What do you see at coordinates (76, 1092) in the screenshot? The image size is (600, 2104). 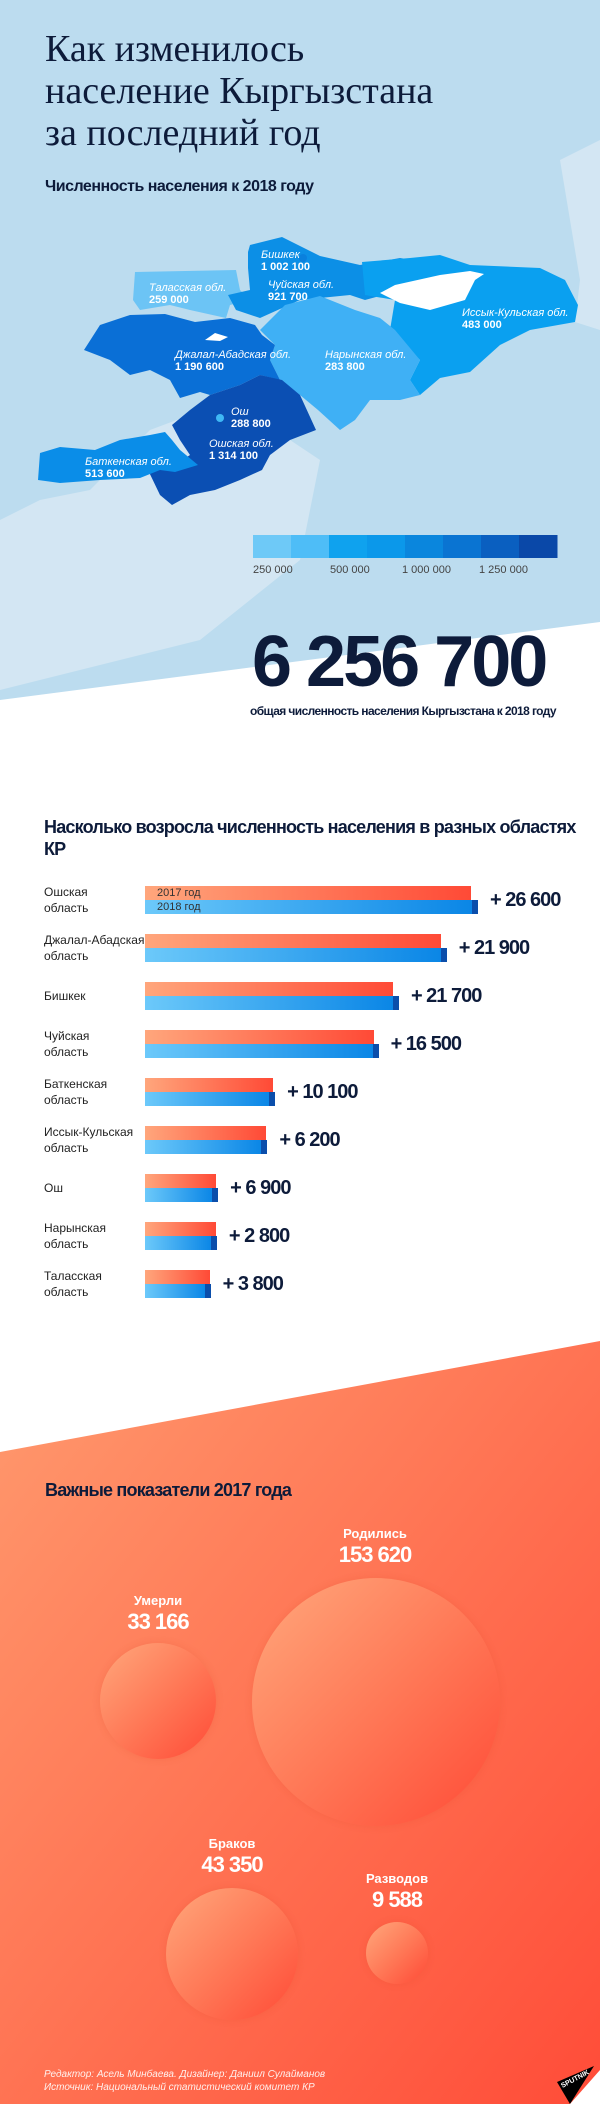 I see `category-label: Баткенская область` at bounding box center [76, 1092].